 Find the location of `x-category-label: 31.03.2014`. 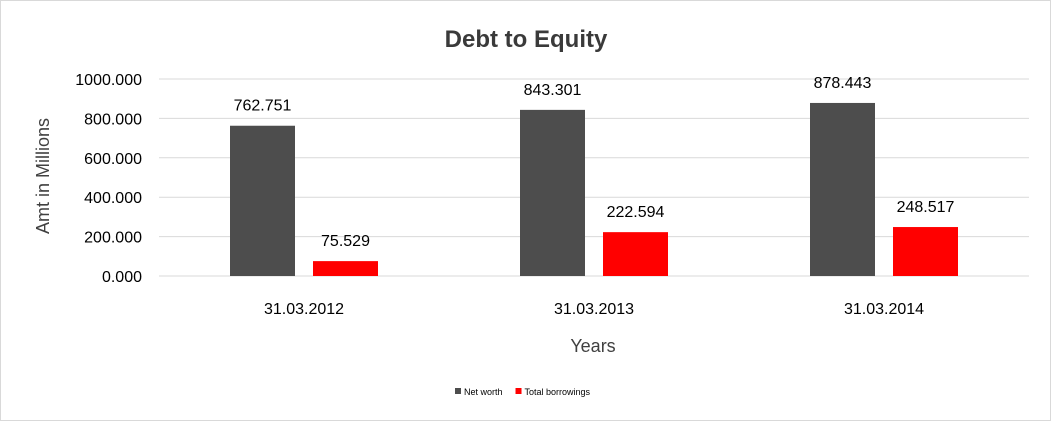

x-category-label: 31.03.2014 is located at coordinates (884, 309).